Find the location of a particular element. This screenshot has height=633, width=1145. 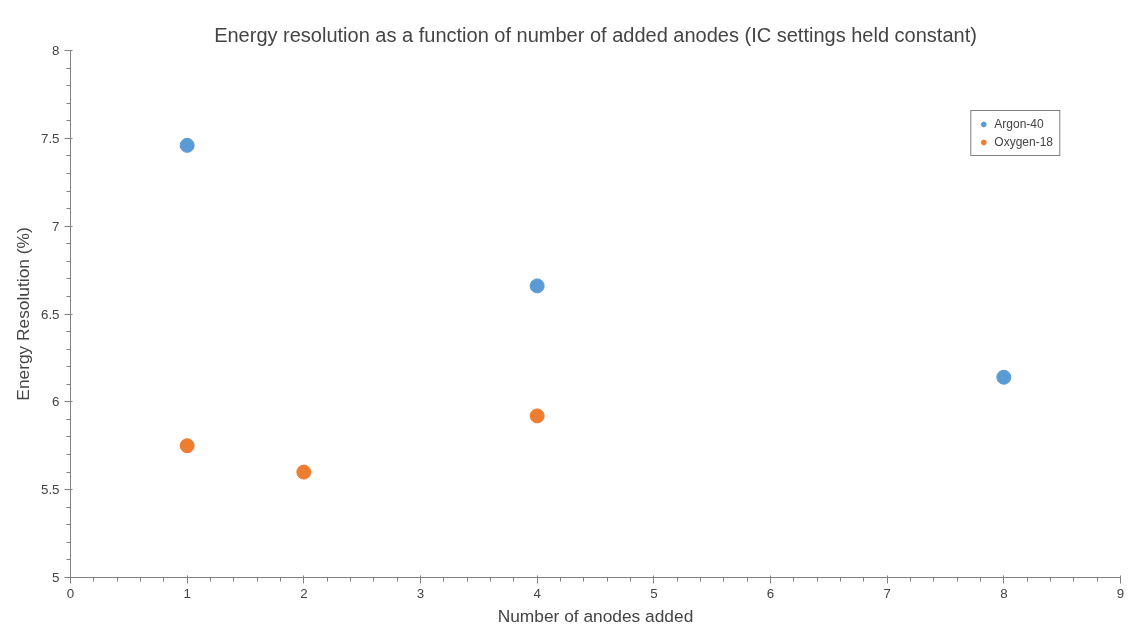

x-tick-label: 9 is located at coordinates (1120, 593).